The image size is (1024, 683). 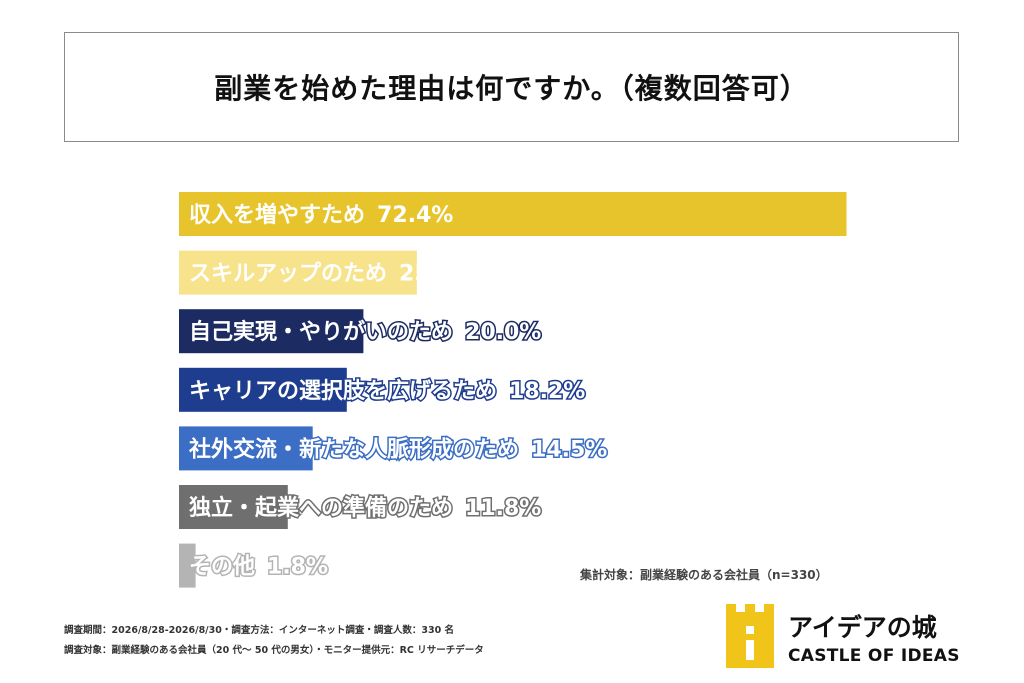 What do you see at coordinates (704, 575) in the screenshot?
I see `sample-note: 集計対象：副業経験のある会社員（n=330）` at bounding box center [704, 575].